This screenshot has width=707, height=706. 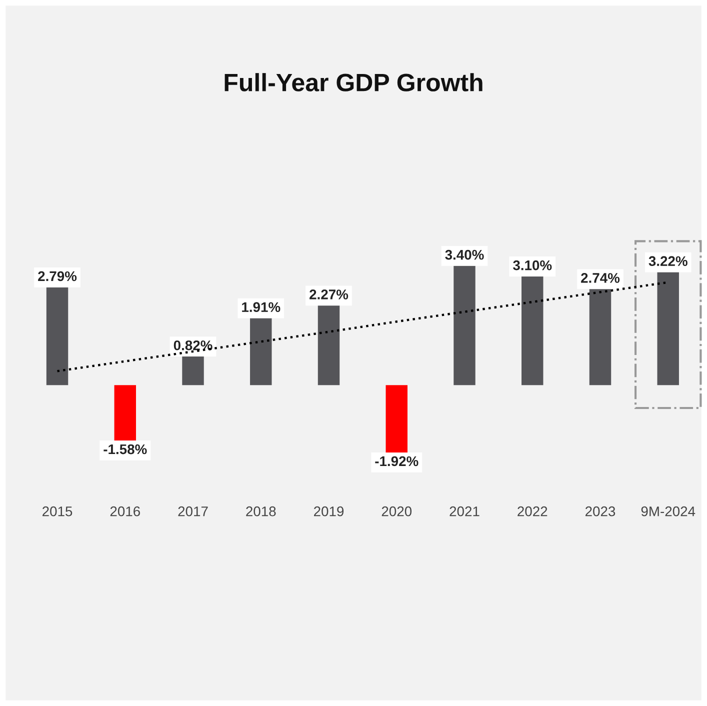 I want to click on x-tick-label: 2021, so click(x=465, y=511).